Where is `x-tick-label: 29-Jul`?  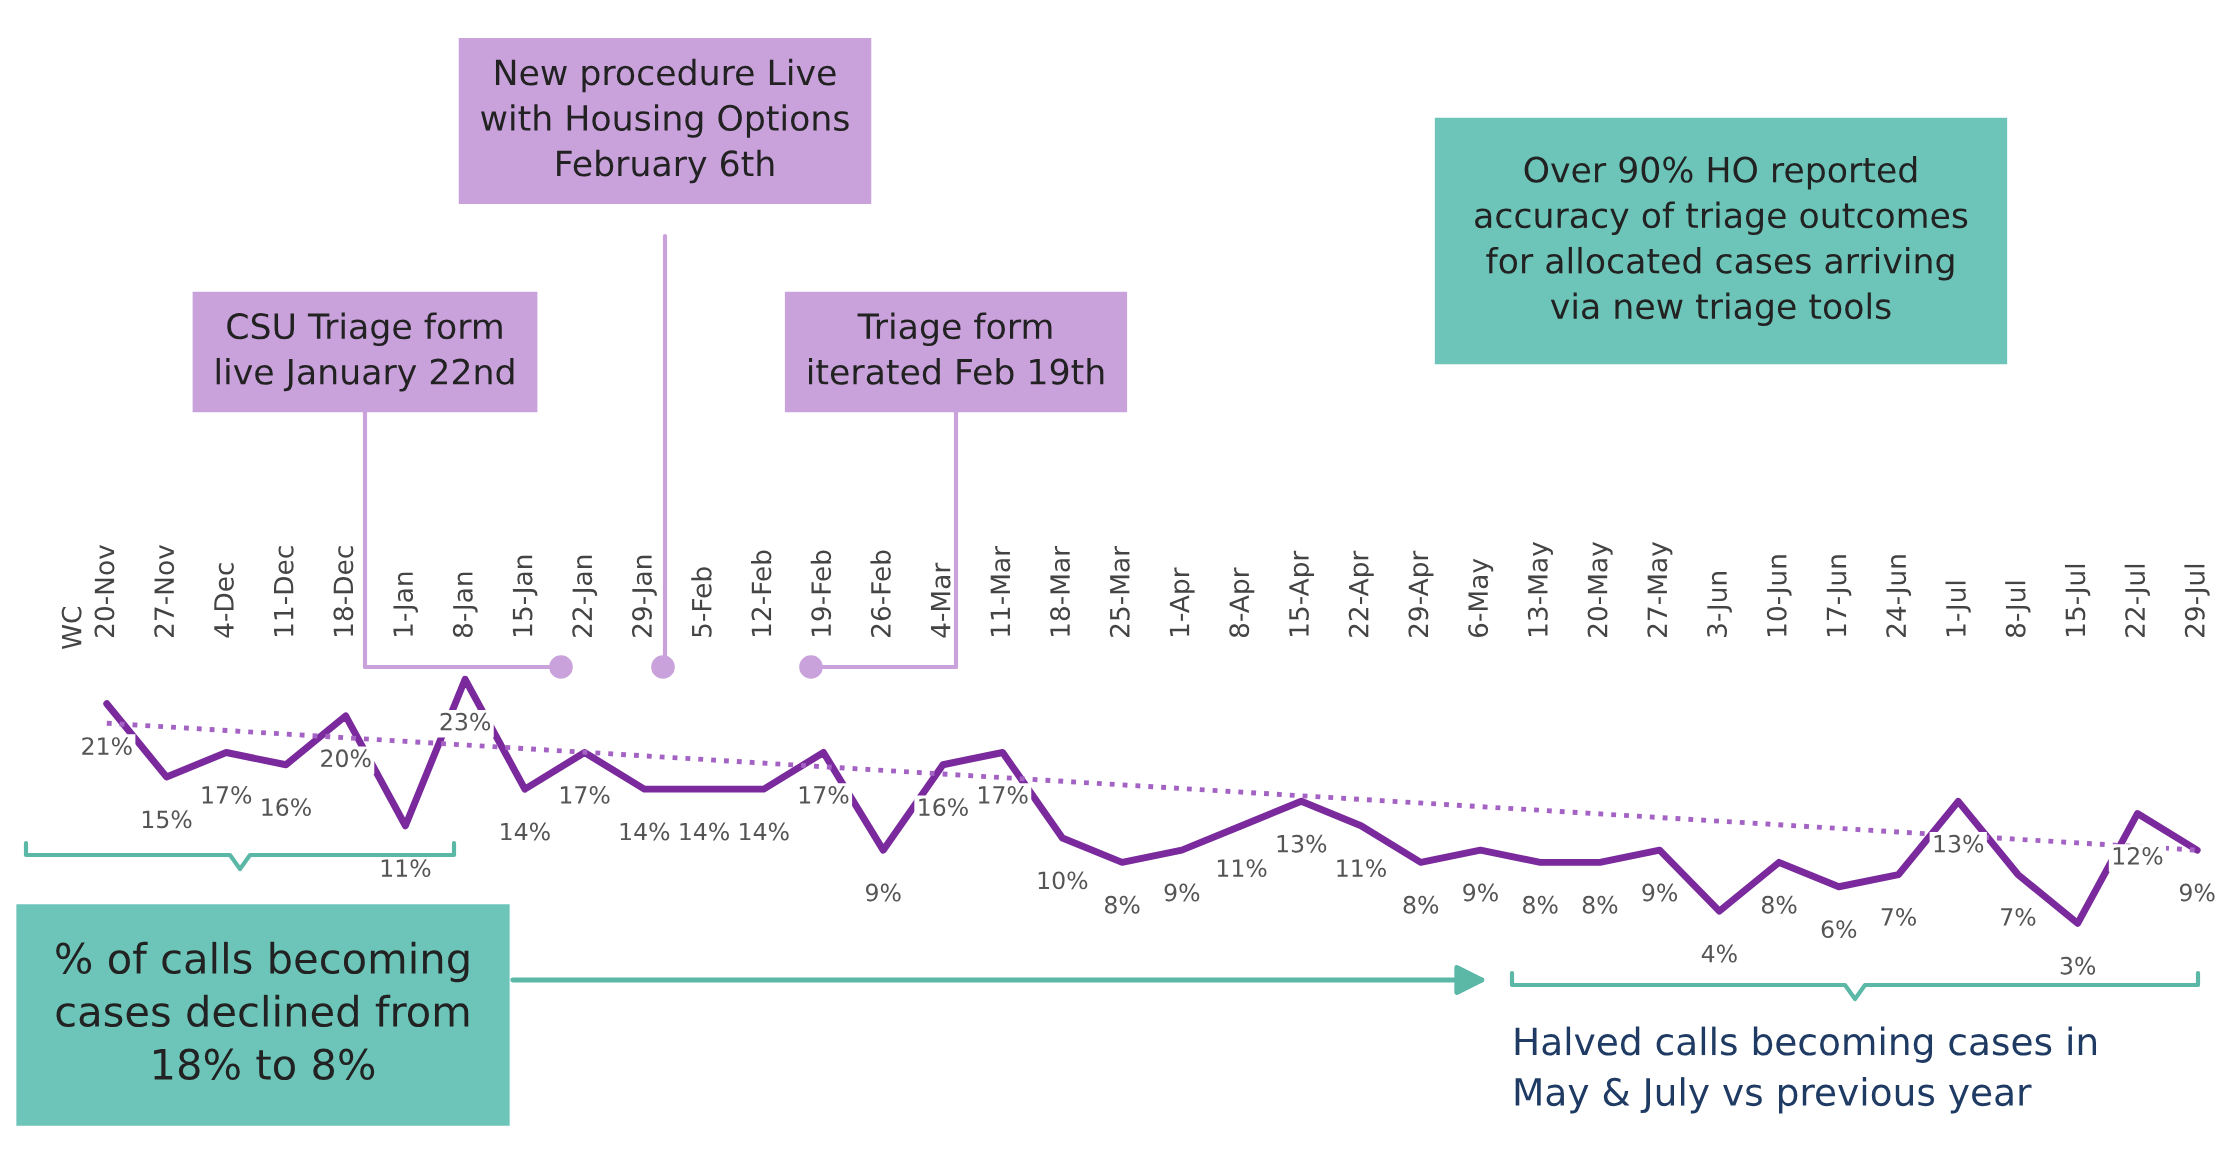
x-tick-label: 29-Jul is located at coordinates (2197, 600).